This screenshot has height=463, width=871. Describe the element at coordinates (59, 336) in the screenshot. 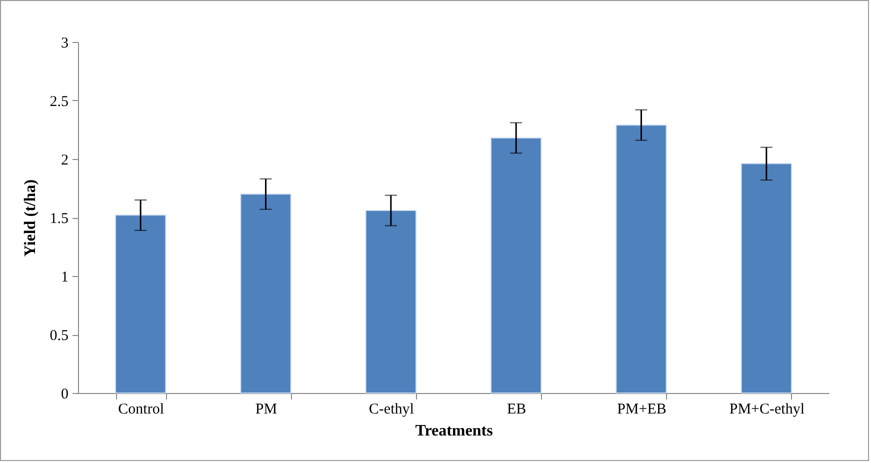

I see `y-tick-label: 0.5` at that location.